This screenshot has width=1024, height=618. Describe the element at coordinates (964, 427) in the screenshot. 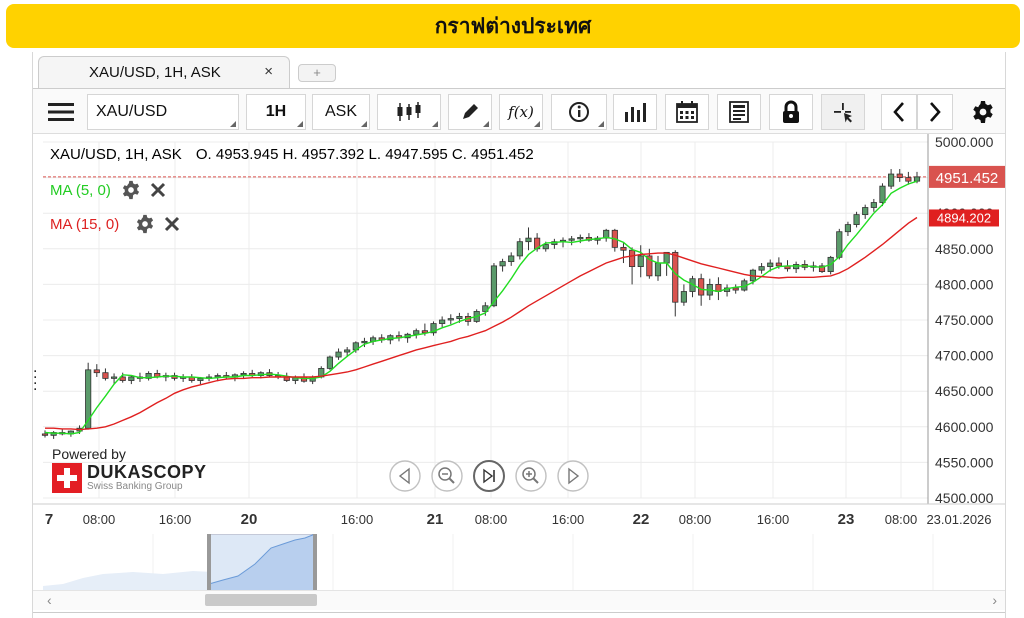

I see `y-tick-label: 4600.000` at that location.